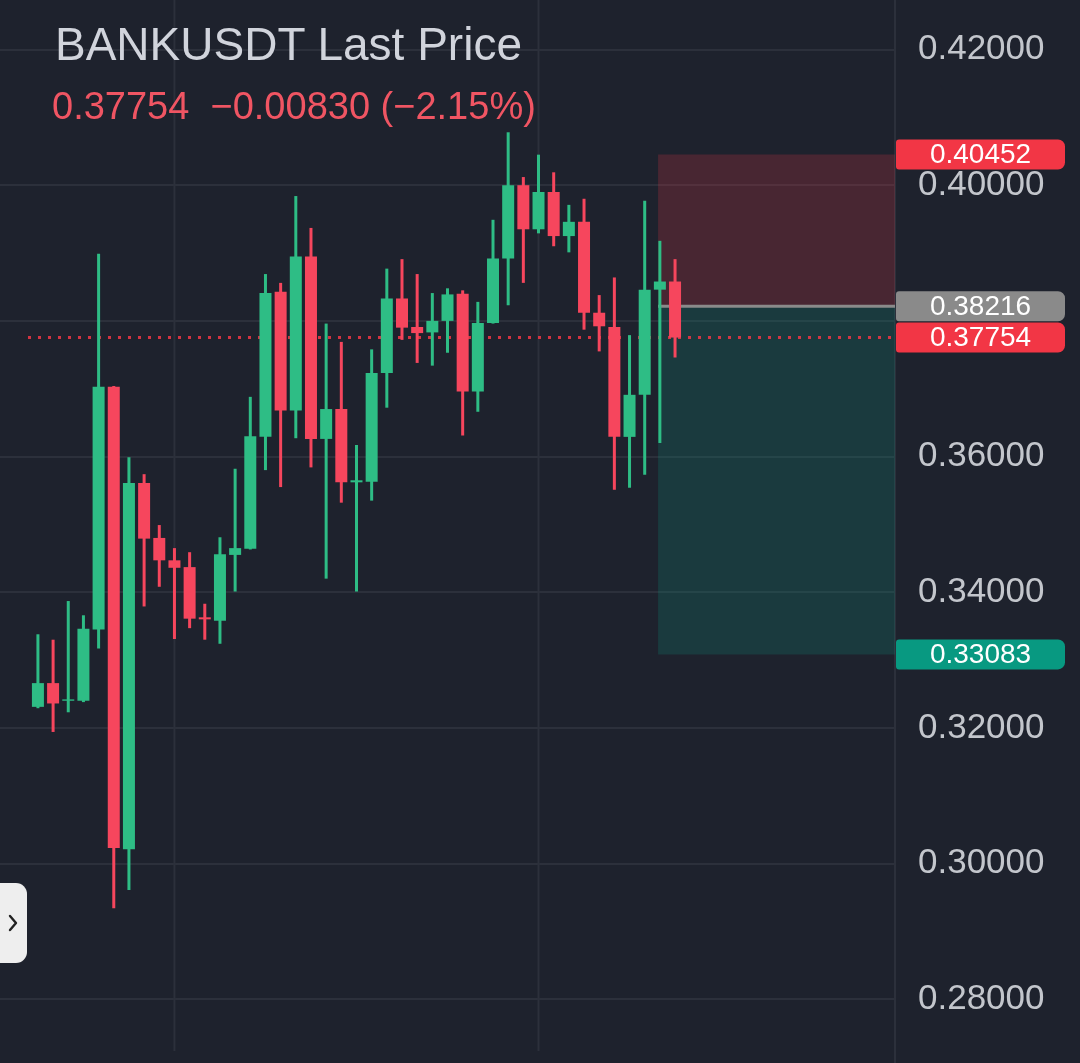 The image size is (1080, 1063). I want to click on text: 0.37754 −0.00830 (−2.15%), so click(294, 107).